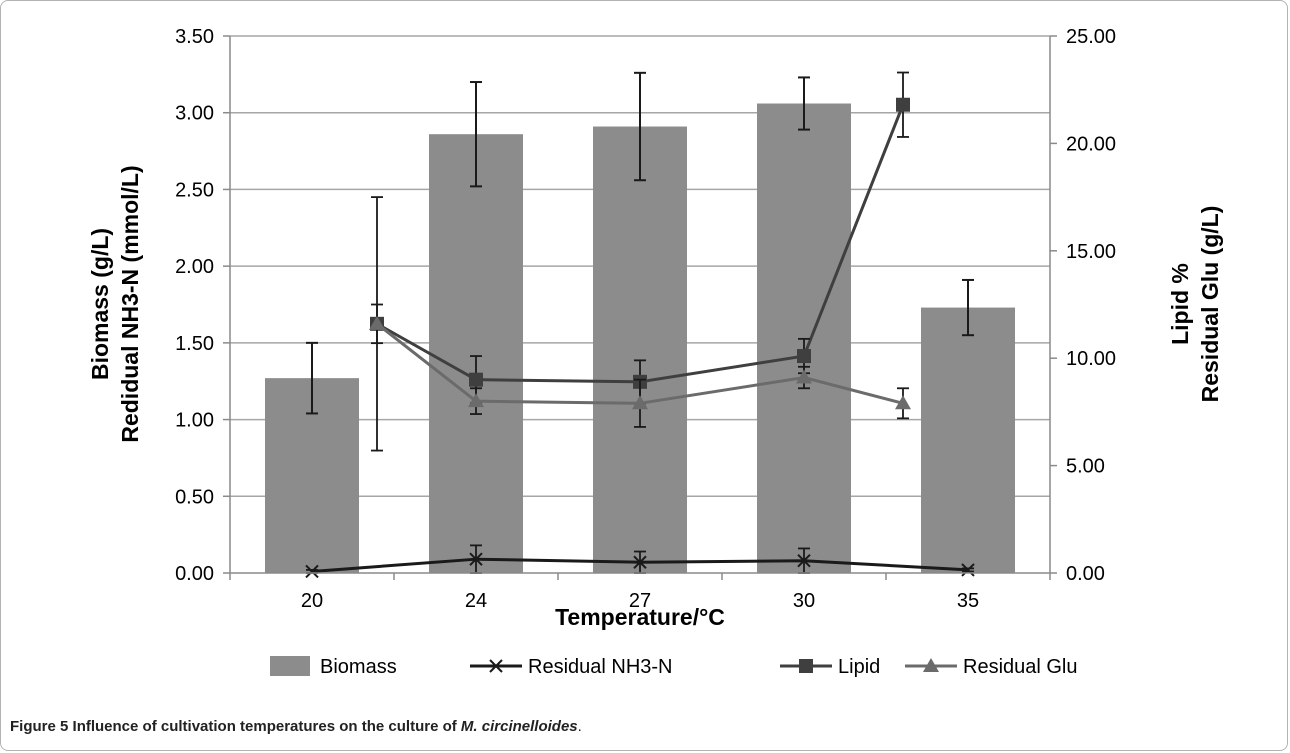 The image size is (1290, 753). Describe the element at coordinates (194, 574) in the screenshot. I see `left-tick-label: 0.00` at that location.